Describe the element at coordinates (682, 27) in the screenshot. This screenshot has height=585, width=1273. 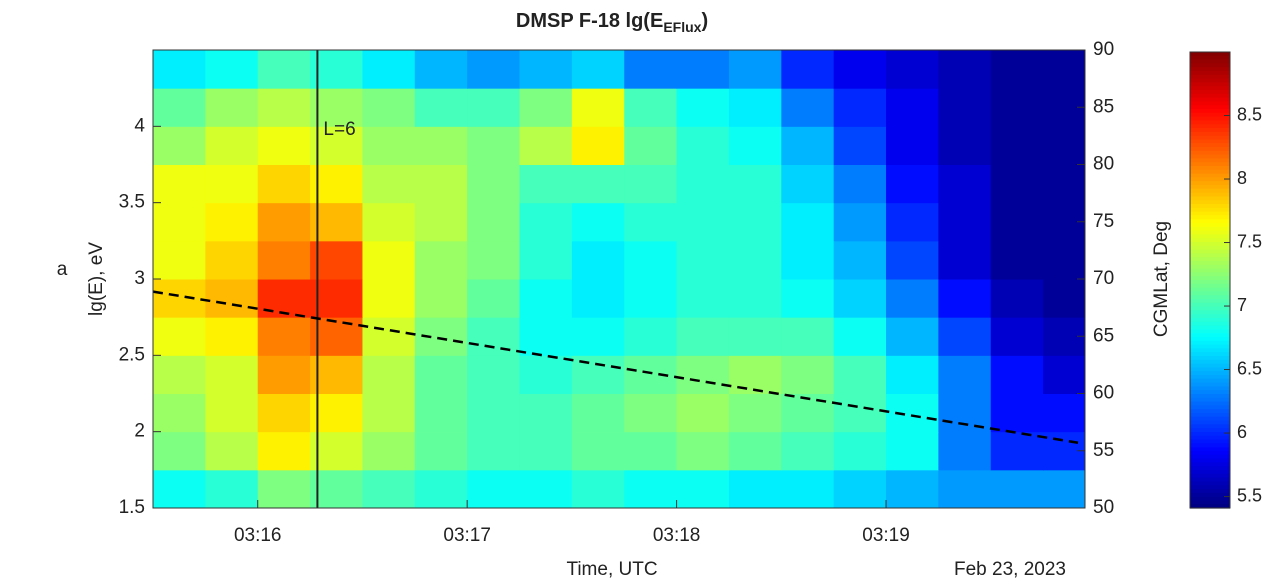
I see `title-sub: EFlux` at that location.